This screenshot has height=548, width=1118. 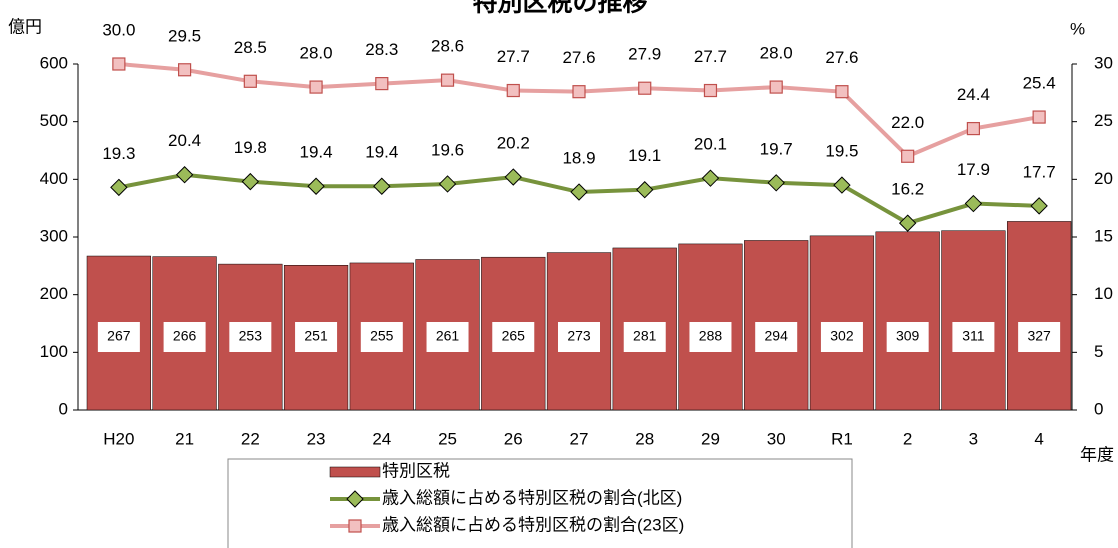 What do you see at coordinates (1103, 293) in the screenshot?
I see `y2-tick-label: 10` at bounding box center [1103, 293].